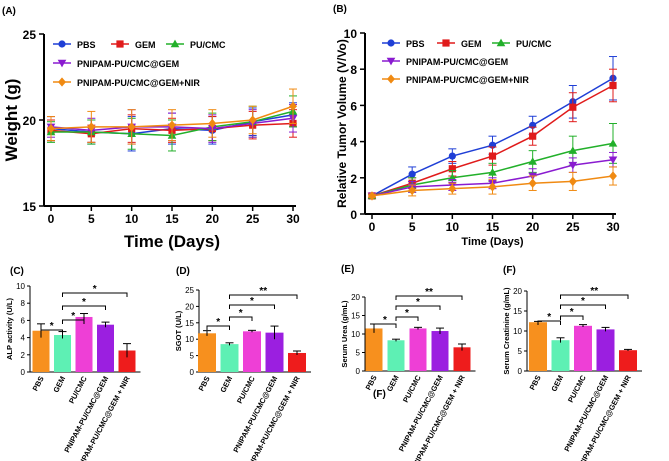  I want to click on y-tick-label: 6, so click(23, 320).